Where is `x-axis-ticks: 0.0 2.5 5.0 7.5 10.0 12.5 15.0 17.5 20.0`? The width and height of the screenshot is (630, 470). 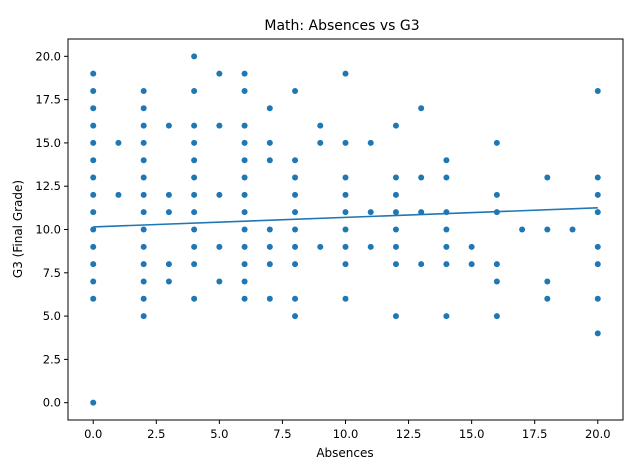 x-axis-ticks: 0.0 2.5 5.0 7.5 10.0 12.5 15.0 17.5 20.0 is located at coordinates (347, 430).